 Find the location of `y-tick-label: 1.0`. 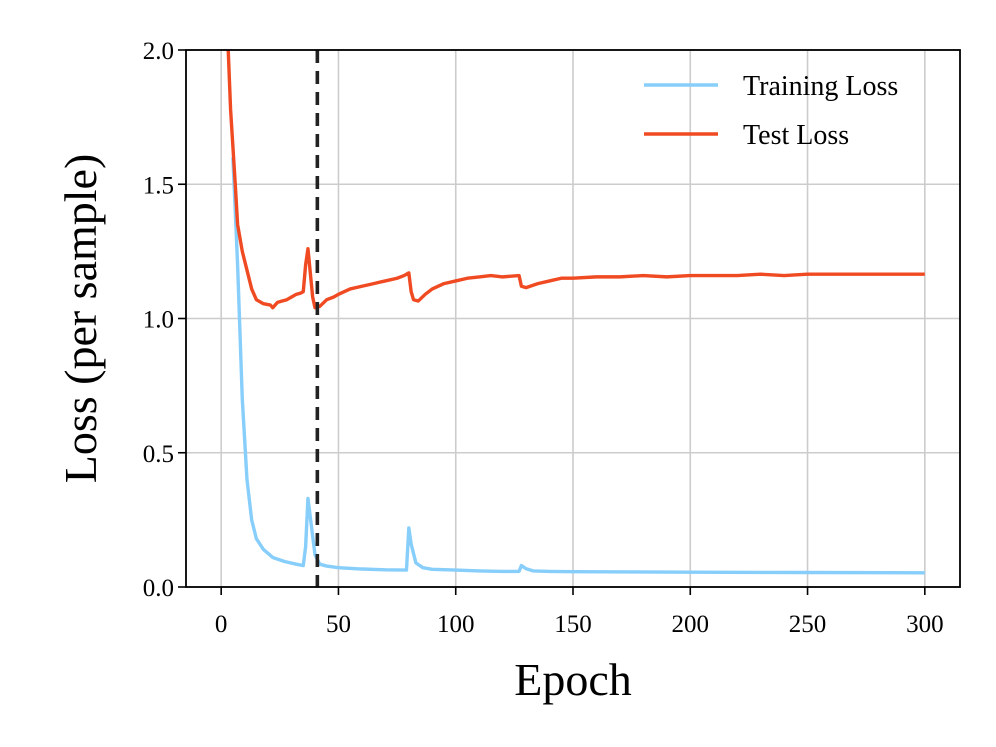

y-tick-label: 1.0 is located at coordinates (158, 320).